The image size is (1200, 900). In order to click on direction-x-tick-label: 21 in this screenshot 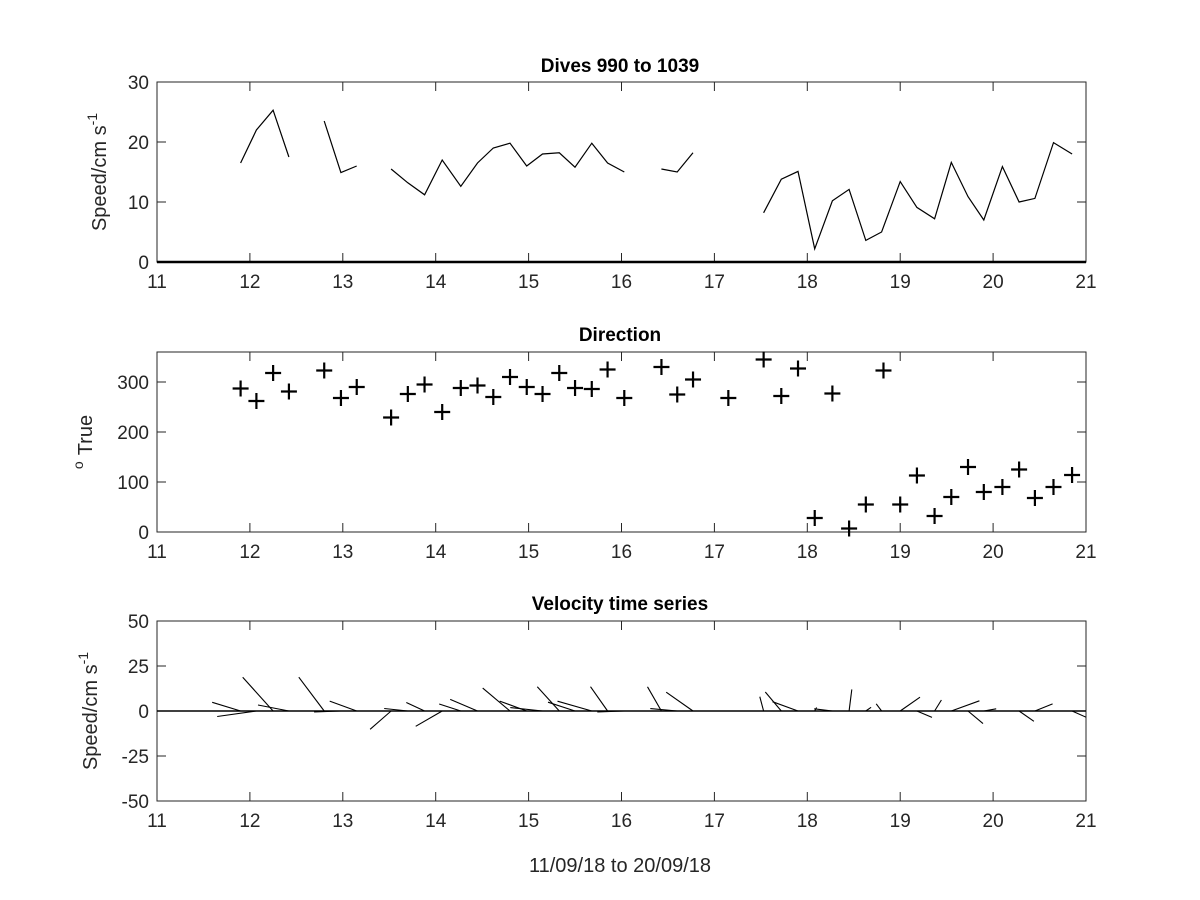, I will do `click(1085, 552)`.